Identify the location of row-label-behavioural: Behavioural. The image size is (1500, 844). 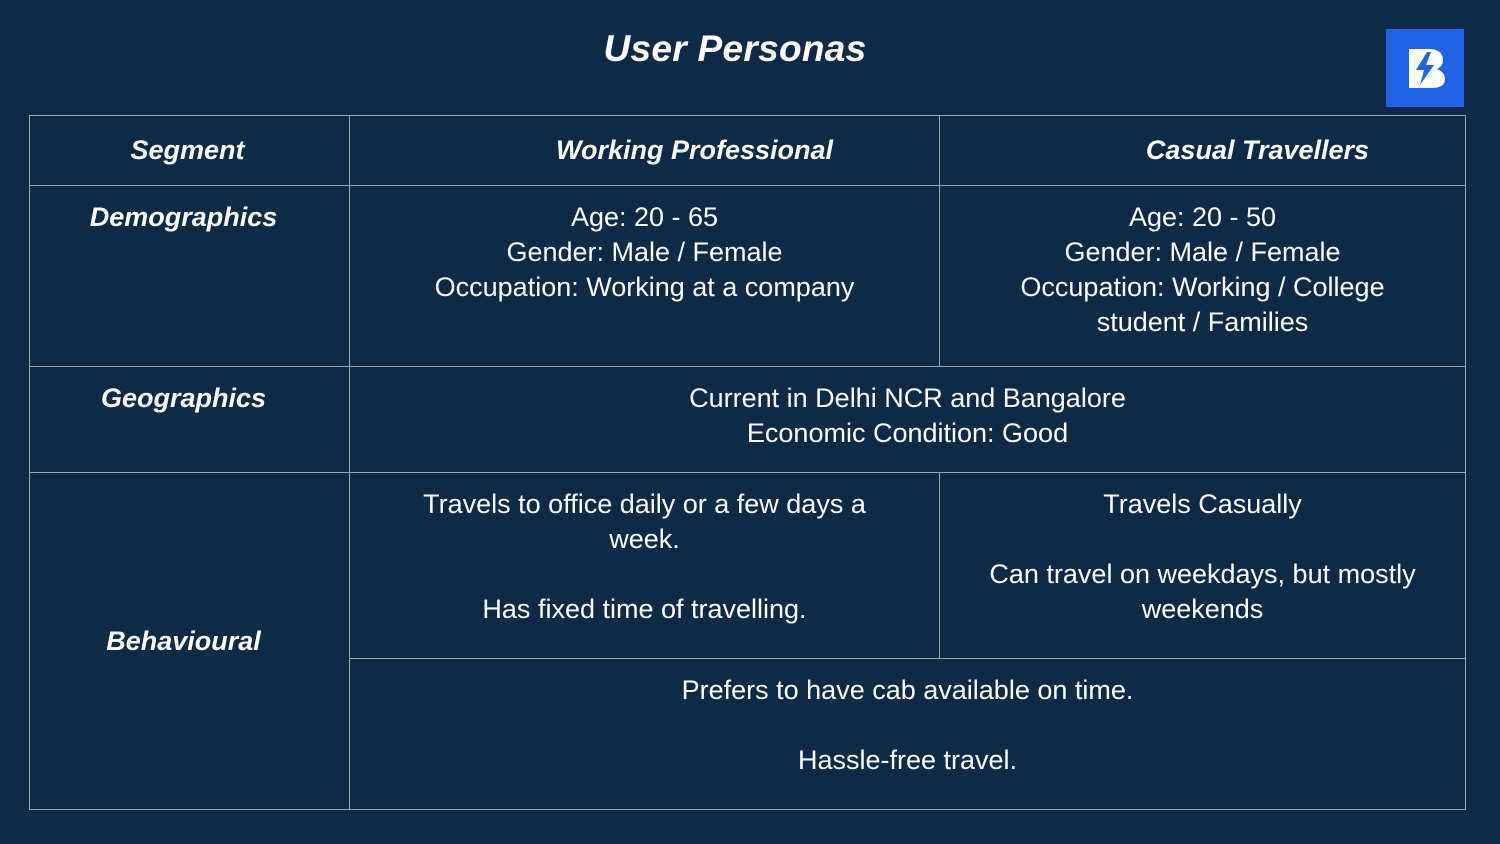
(189, 641).